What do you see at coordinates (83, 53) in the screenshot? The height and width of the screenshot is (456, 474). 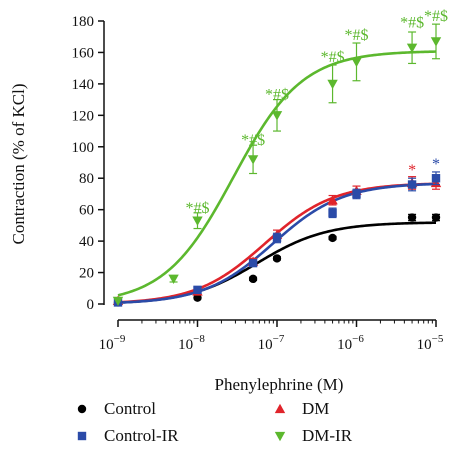 I see `y-tick-label: 160` at bounding box center [83, 53].